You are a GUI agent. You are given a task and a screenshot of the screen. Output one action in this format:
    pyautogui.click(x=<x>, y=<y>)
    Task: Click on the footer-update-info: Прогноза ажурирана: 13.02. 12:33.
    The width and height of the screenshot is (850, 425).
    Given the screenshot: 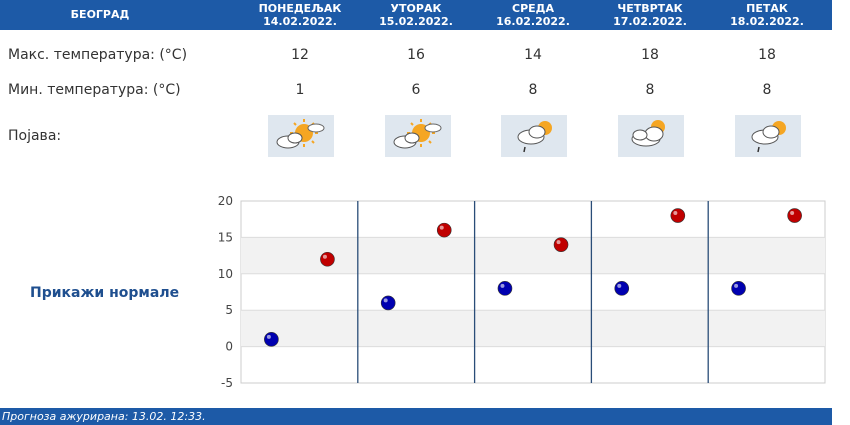 What is the action you would take?
    pyautogui.click(x=416, y=416)
    